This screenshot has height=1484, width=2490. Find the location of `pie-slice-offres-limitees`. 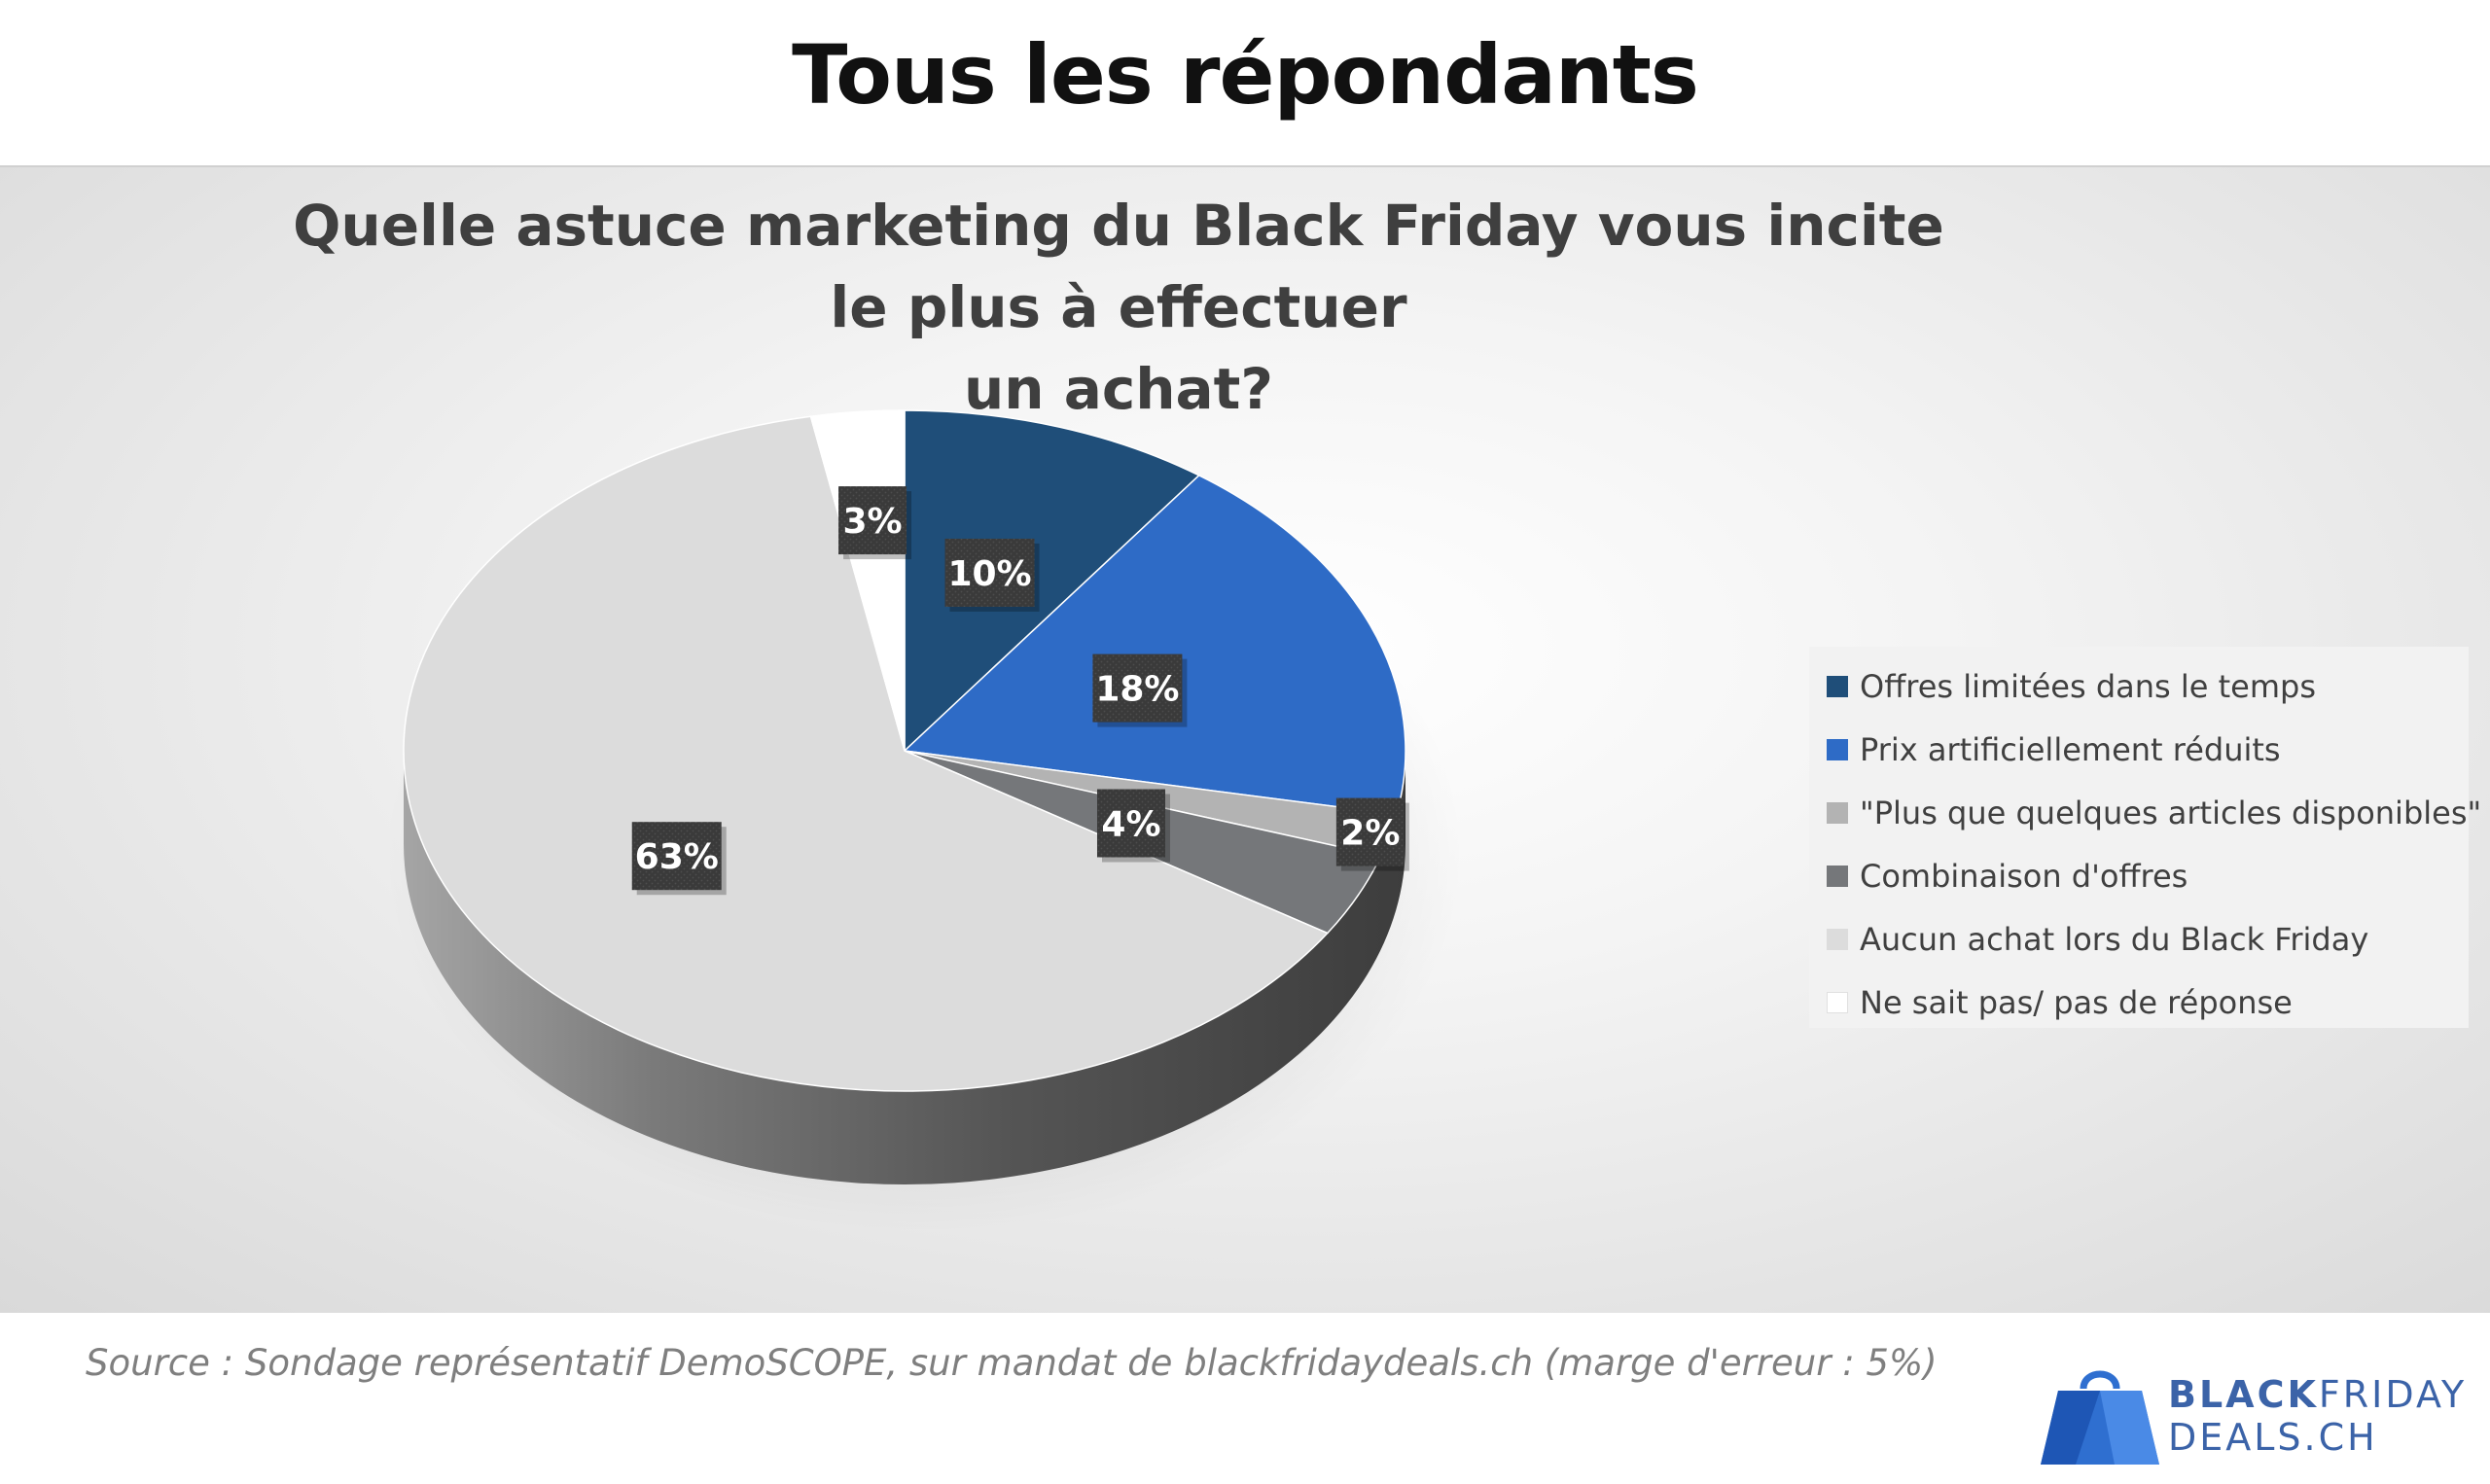

pie-slice-offres-limitees is located at coordinates (1052, 581).